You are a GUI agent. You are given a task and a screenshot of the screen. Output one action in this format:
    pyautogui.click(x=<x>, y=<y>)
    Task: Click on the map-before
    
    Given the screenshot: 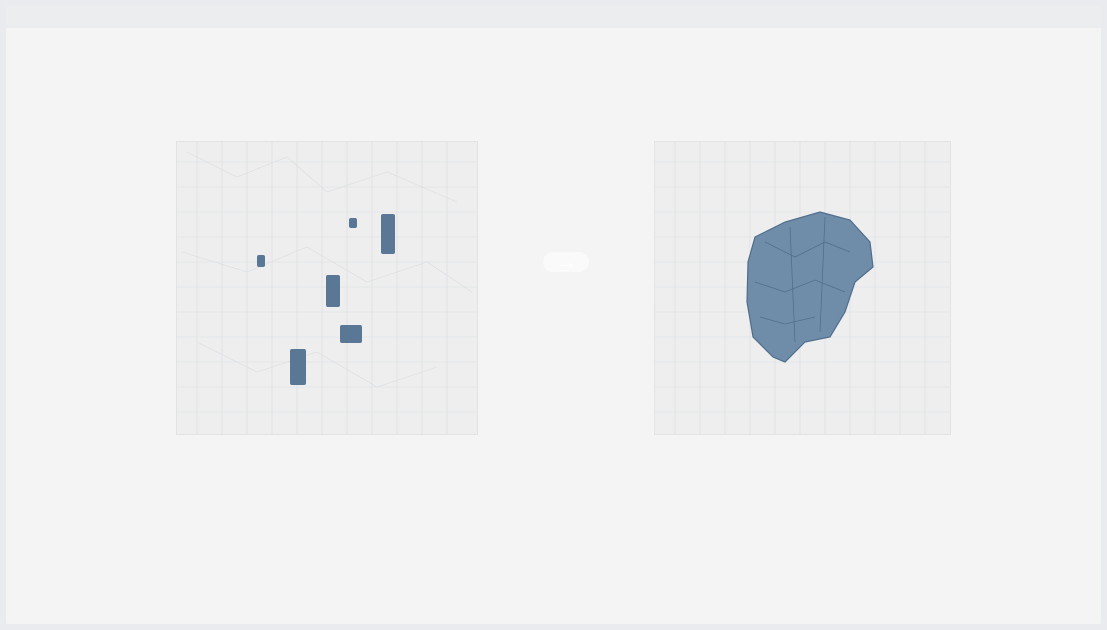 What is the action you would take?
    pyautogui.click(x=327, y=288)
    